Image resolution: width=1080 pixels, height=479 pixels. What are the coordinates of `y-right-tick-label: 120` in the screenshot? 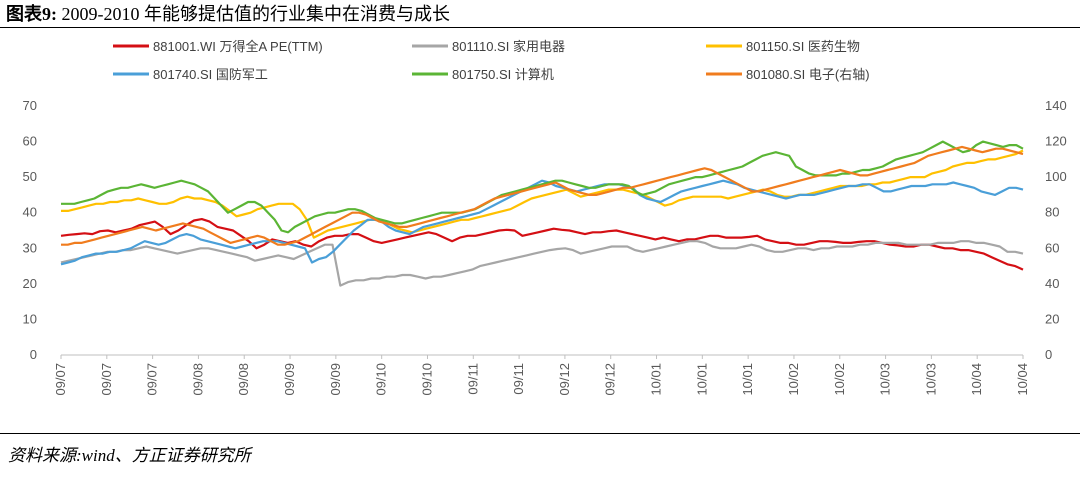 It's located at (1056, 141).